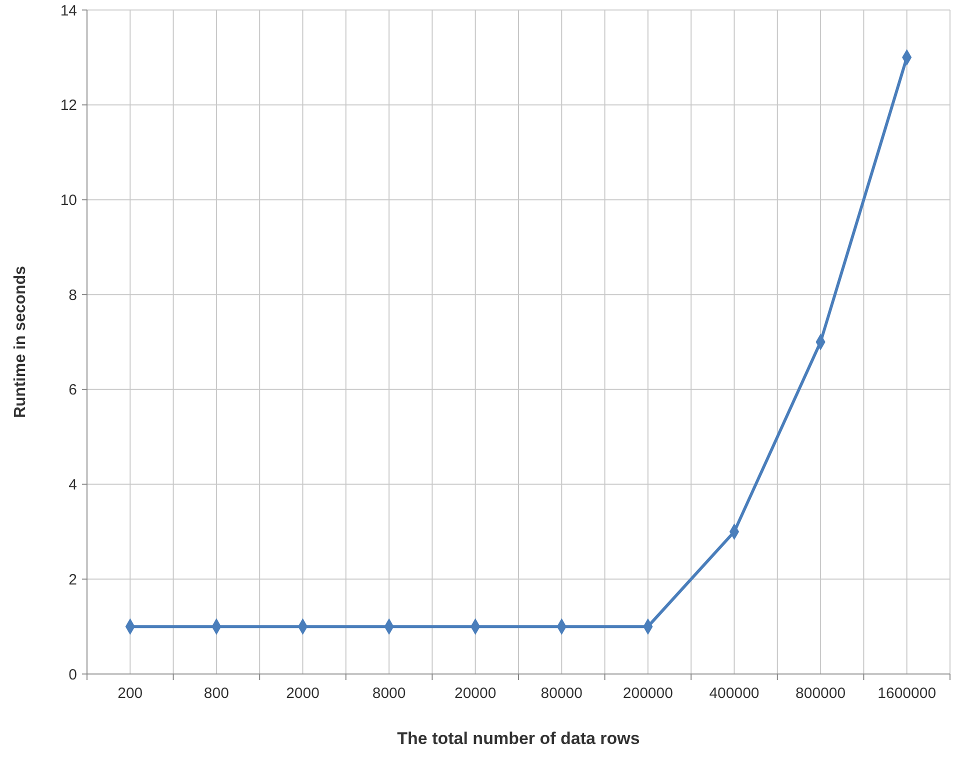 The image size is (954, 766). Describe the element at coordinates (72, 485) in the screenshot. I see `y-tick-label: 4` at that location.